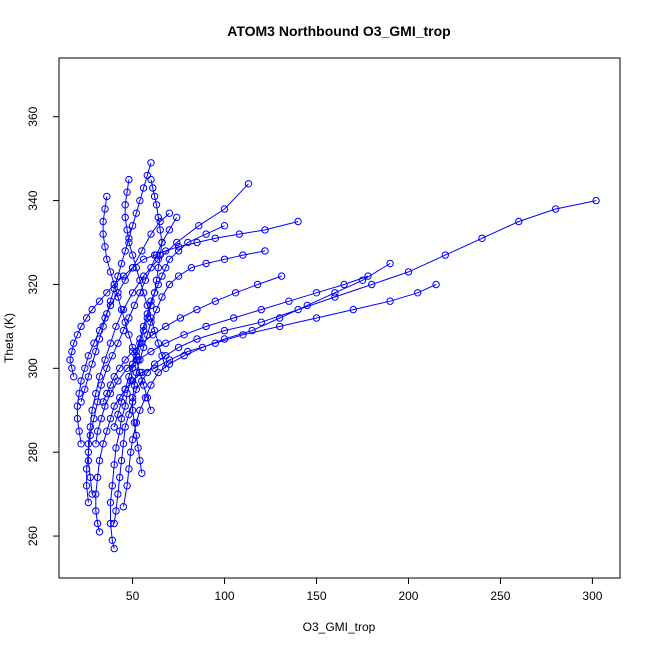 The width and height of the screenshot is (650, 650). I want to click on x-tick-label: 100, so click(225, 596).